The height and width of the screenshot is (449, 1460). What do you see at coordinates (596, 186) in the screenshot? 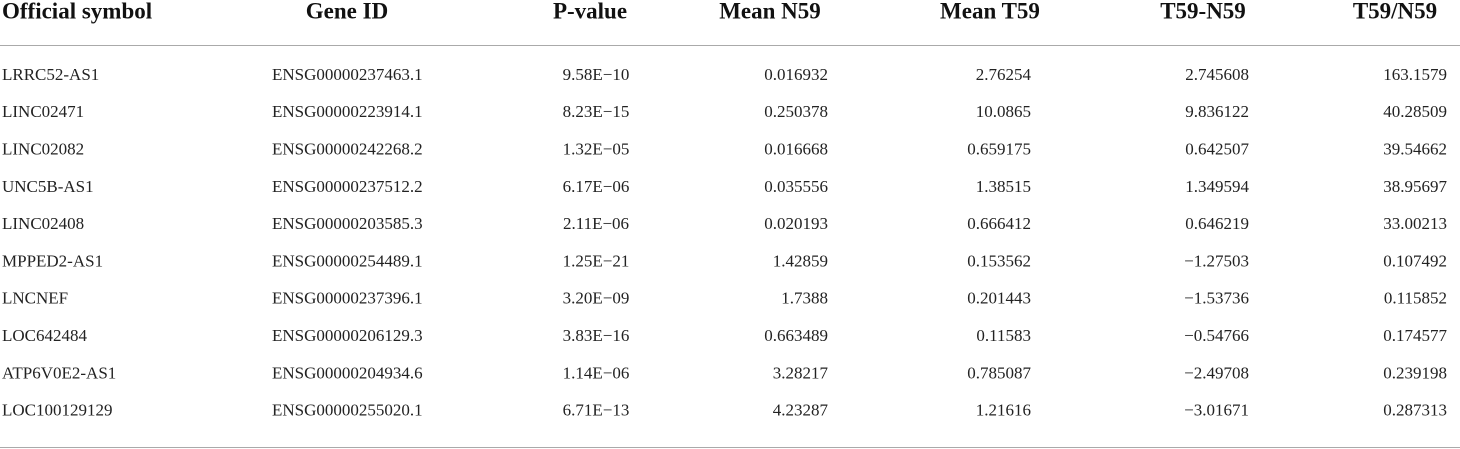
I see `table-cell: 6.17E−06` at bounding box center [596, 186].